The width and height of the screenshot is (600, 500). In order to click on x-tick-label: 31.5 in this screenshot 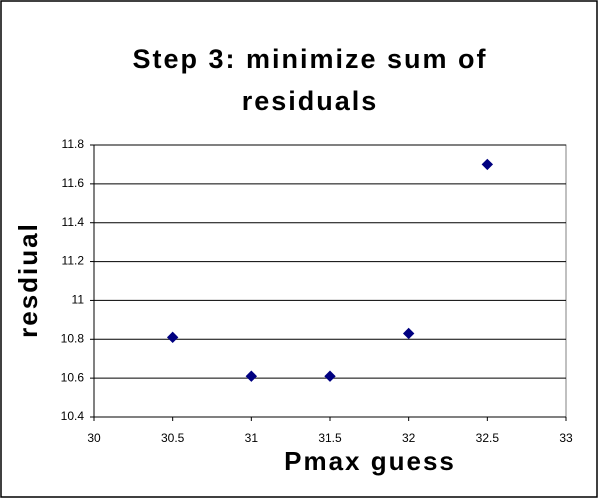, I will do `click(330, 438)`.